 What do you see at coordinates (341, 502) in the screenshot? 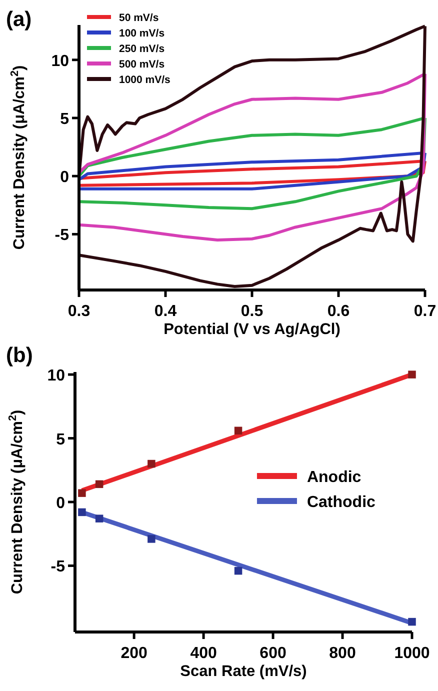
I see `legend-label: Cathodic` at bounding box center [341, 502].